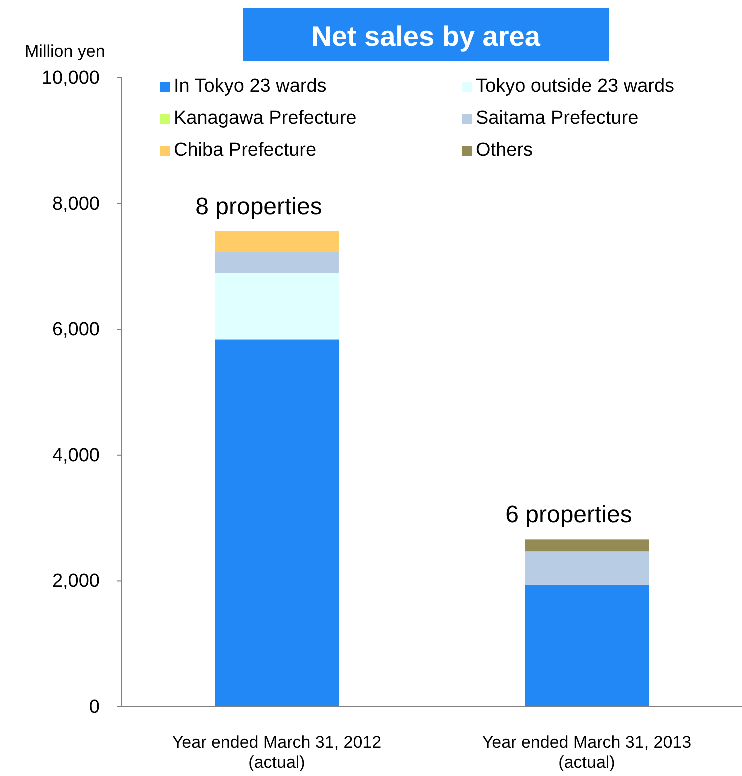 The image size is (742, 776). I want to click on legend-label: Chiba Prefecture, so click(245, 150).